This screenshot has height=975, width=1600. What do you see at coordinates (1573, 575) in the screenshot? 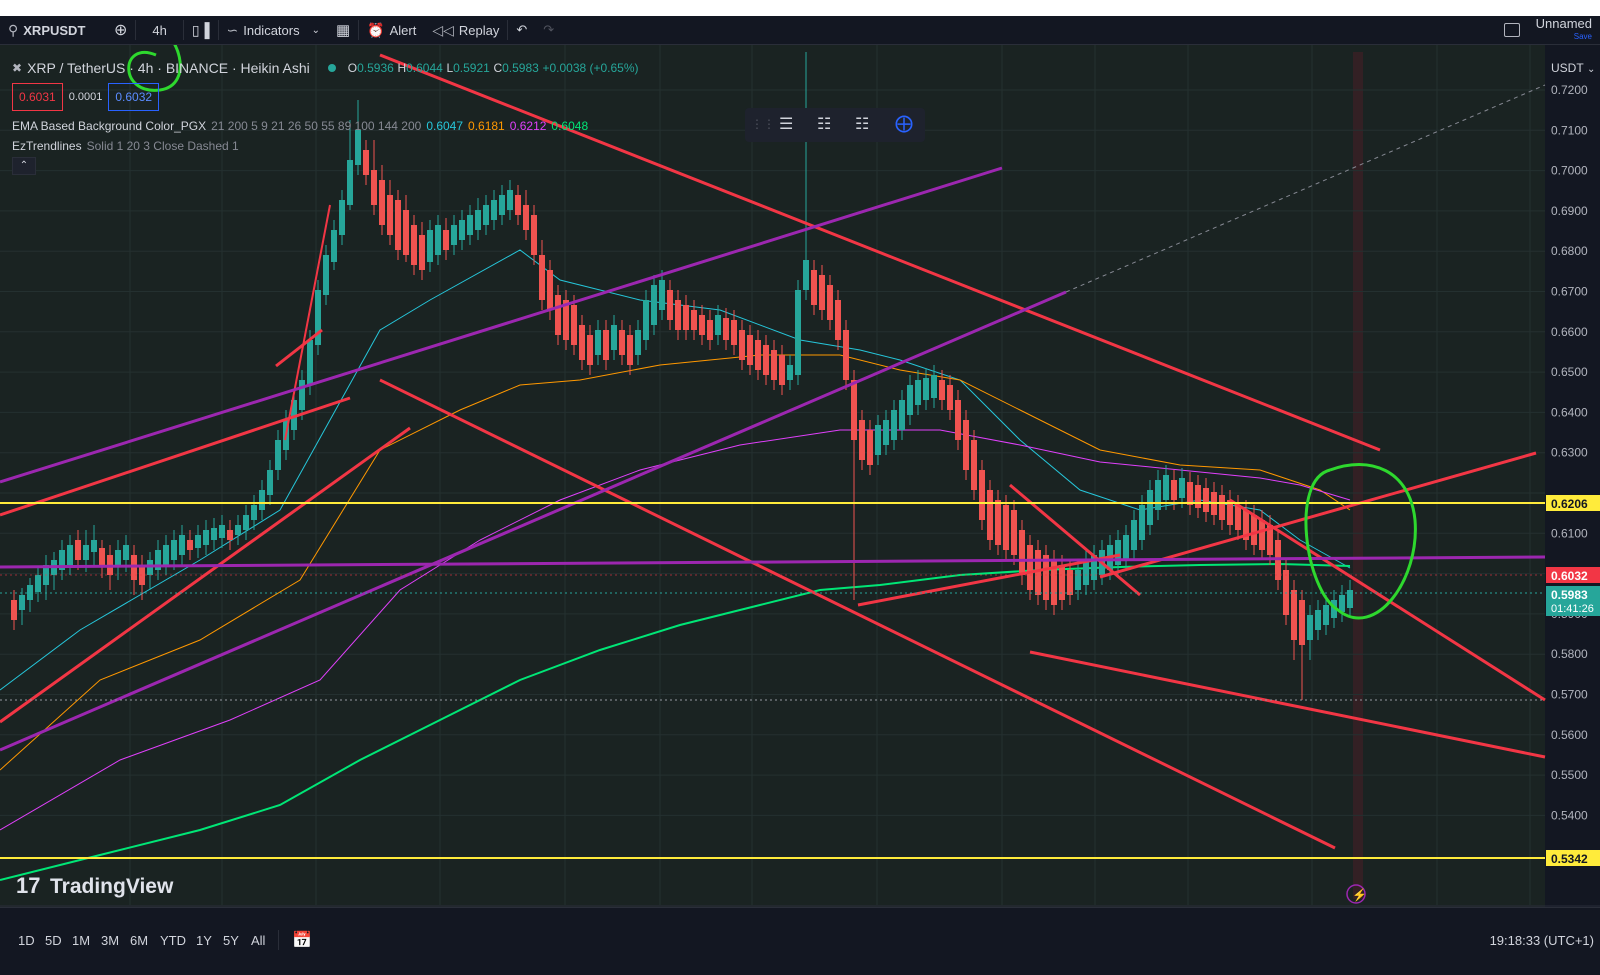
I see `price-tag-ask-bg` at bounding box center [1573, 575].